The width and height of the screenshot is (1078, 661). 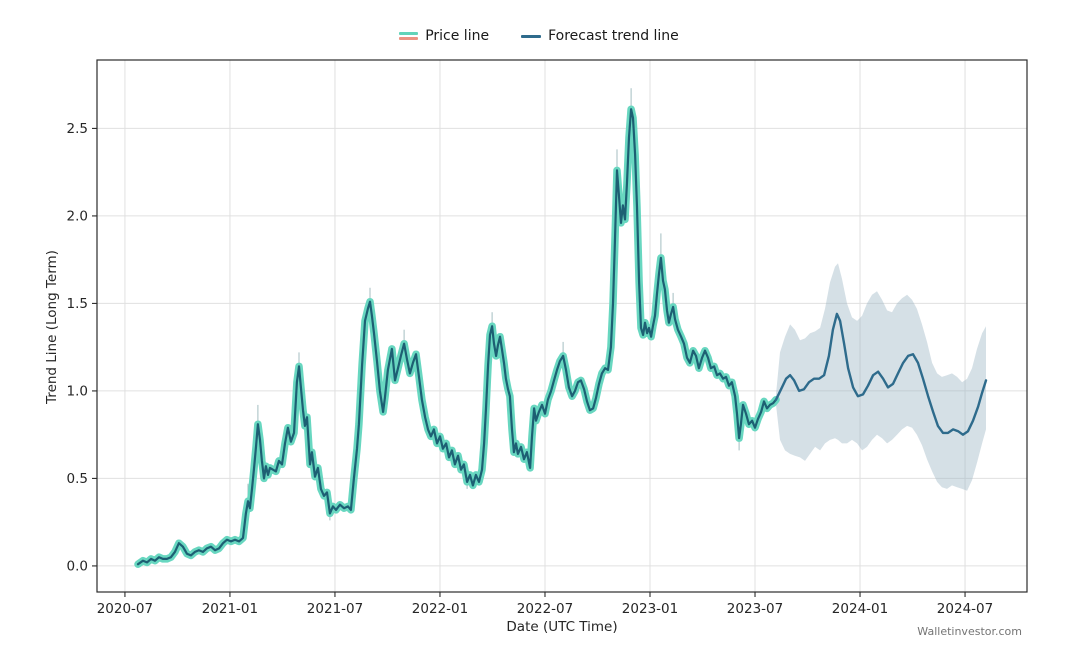 I want to click on legend-label-forecast: Forecast trend line, so click(x=613, y=36).